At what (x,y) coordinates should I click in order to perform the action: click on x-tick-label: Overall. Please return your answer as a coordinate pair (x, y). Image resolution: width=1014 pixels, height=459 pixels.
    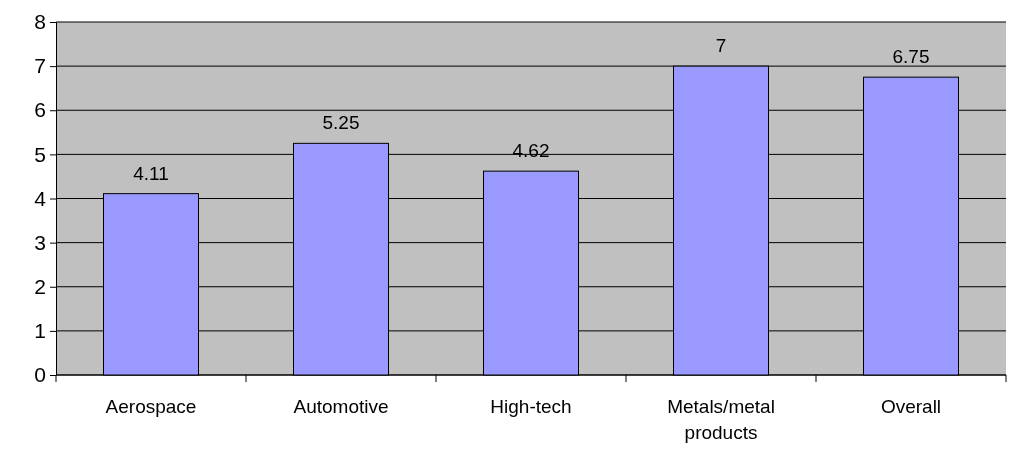
    Looking at the image, I should click on (911, 406).